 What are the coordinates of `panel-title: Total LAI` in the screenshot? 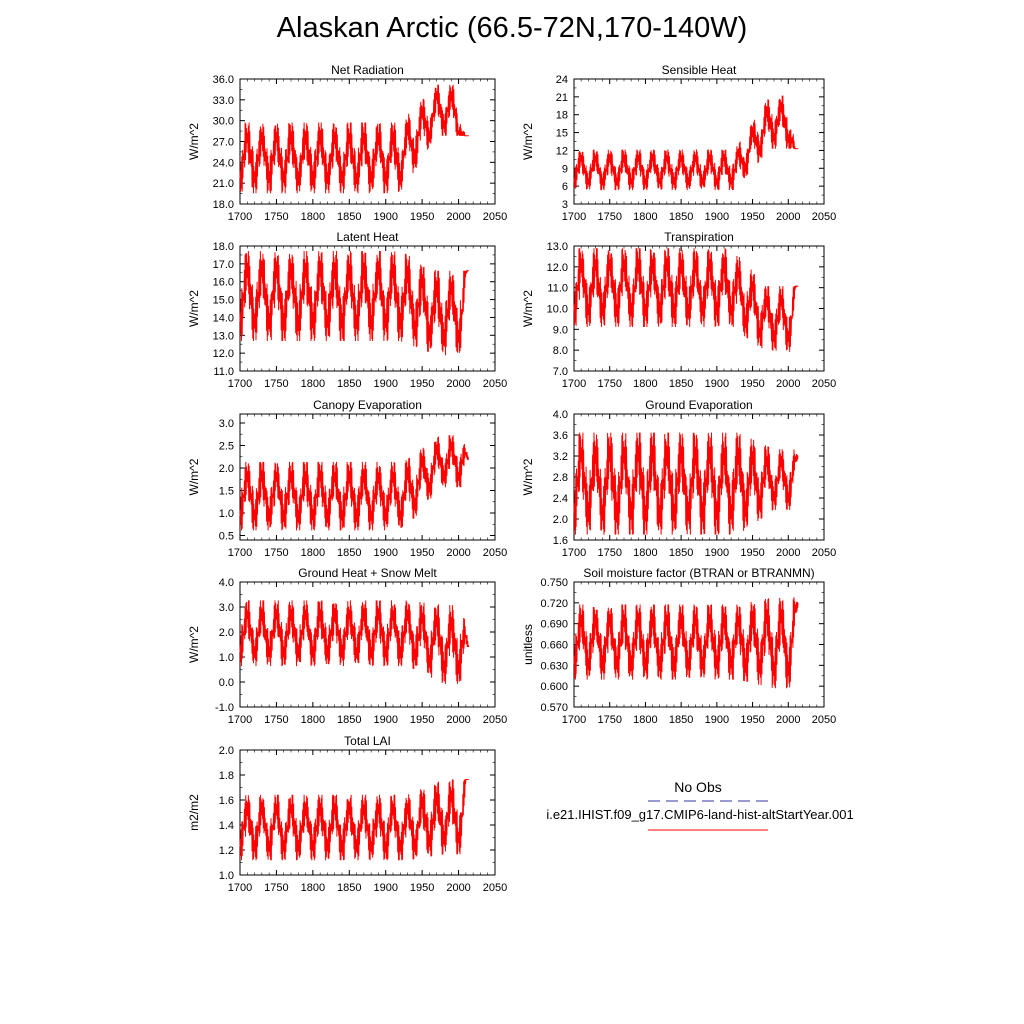 It's located at (367, 741).